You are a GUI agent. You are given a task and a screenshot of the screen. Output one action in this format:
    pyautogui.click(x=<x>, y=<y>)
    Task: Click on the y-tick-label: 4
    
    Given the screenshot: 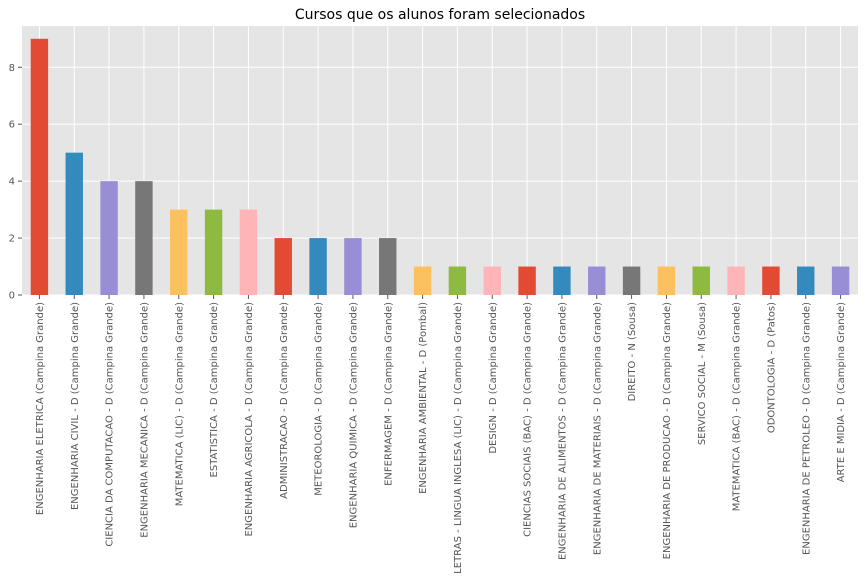 What is the action you would take?
    pyautogui.click(x=12, y=182)
    